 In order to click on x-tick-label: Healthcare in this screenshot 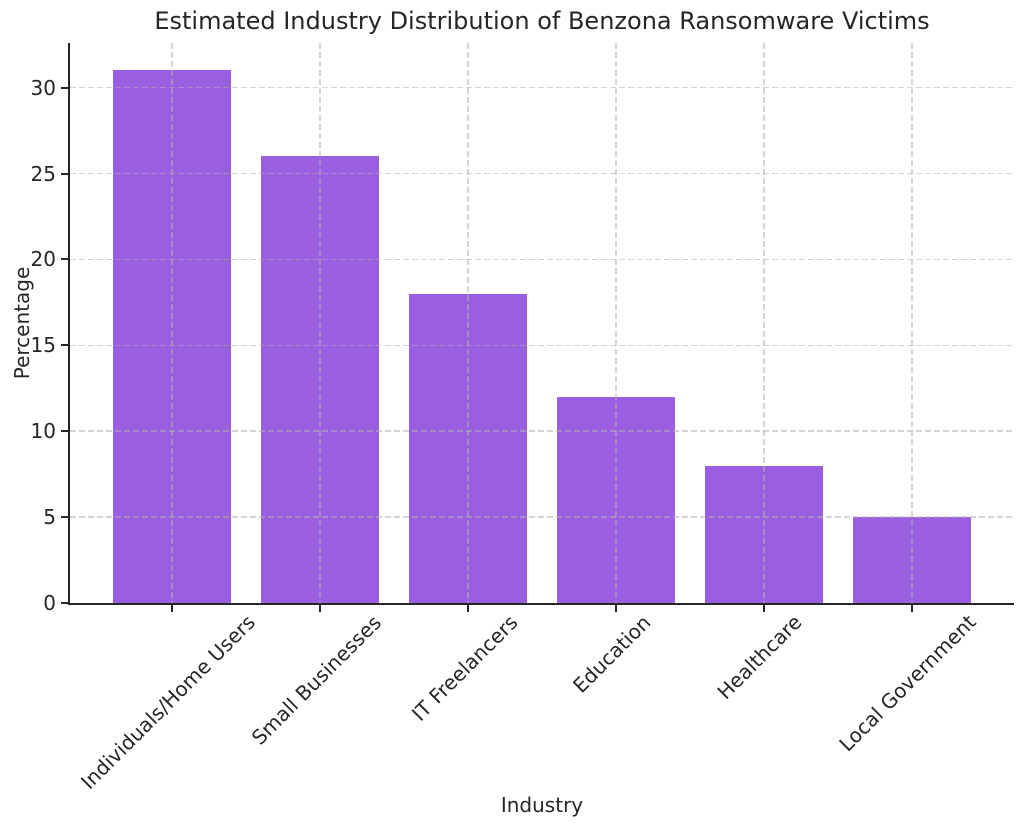, I will do `click(759, 657)`.